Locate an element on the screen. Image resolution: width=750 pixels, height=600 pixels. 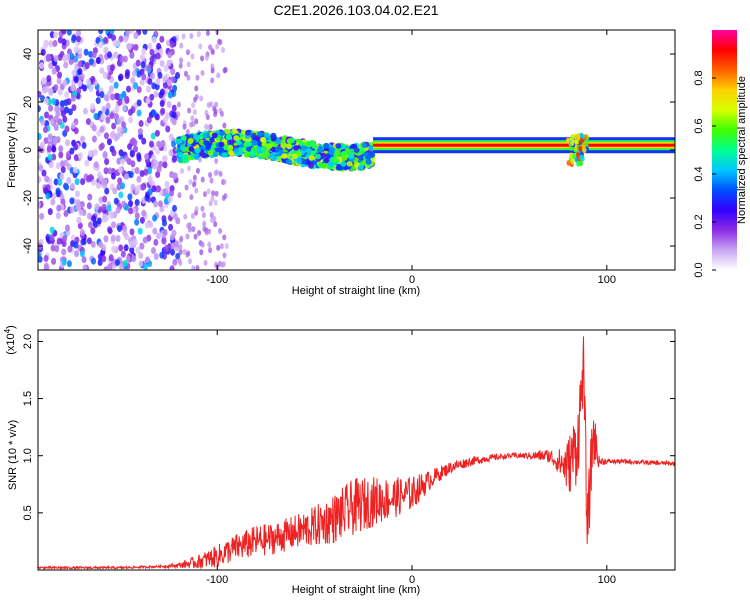
y-tick-label: 40 is located at coordinates (28, 54).